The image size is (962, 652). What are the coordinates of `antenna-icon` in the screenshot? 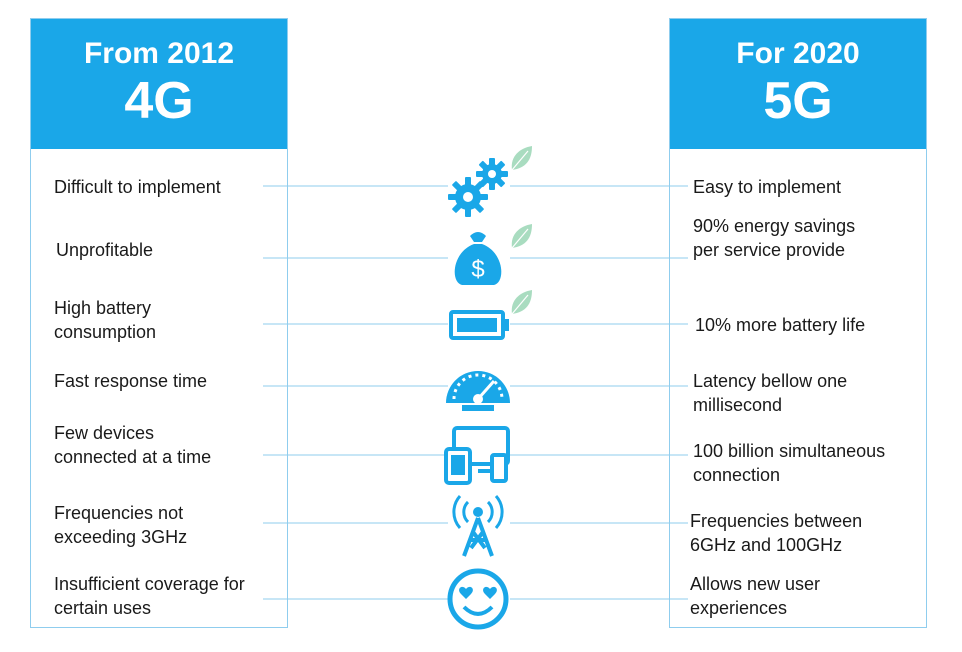 It's located at (478, 526).